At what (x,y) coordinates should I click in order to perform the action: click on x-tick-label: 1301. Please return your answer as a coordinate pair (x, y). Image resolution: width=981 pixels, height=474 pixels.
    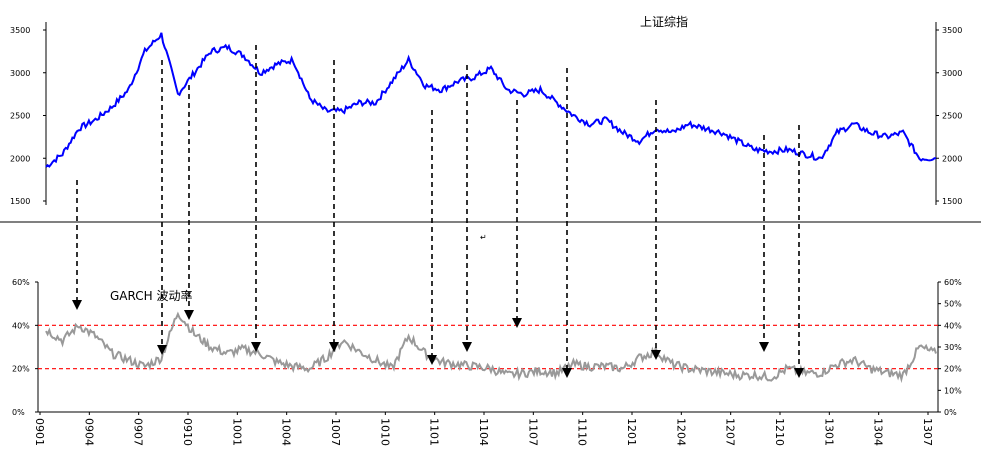
    Looking at the image, I should click on (828, 432).